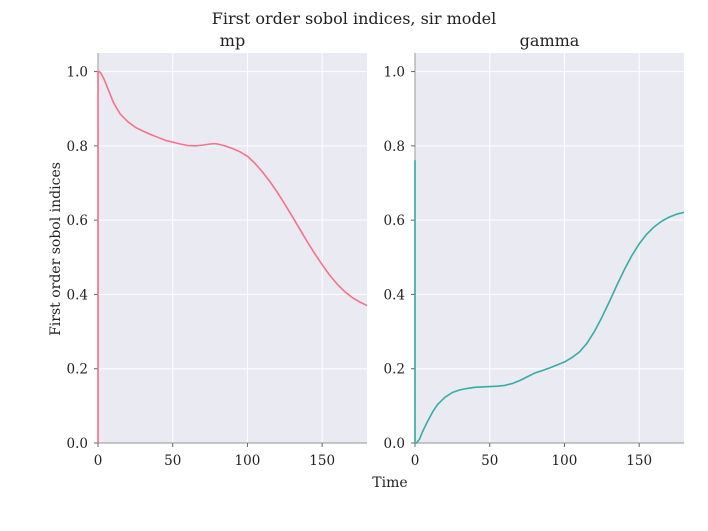 This screenshot has width=708, height=531. What do you see at coordinates (389, 483) in the screenshot?
I see `x-axis-label: Time` at bounding box center [389, 483].